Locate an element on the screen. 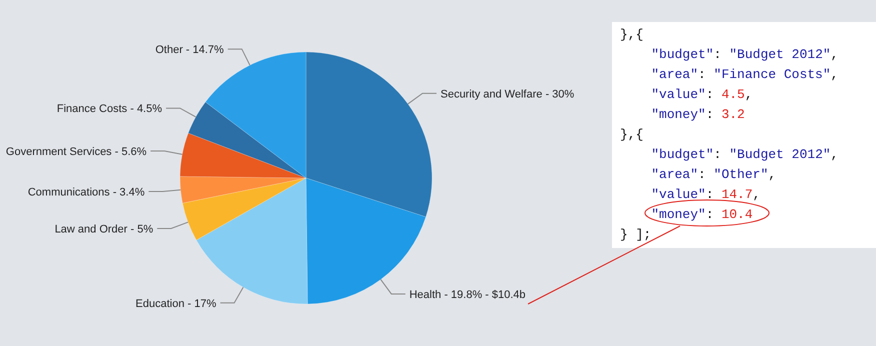 Image resolution: width=876 pixels, height=346 pixels. text: "area": "Finance Costs", is located at coordinates (744, 74).